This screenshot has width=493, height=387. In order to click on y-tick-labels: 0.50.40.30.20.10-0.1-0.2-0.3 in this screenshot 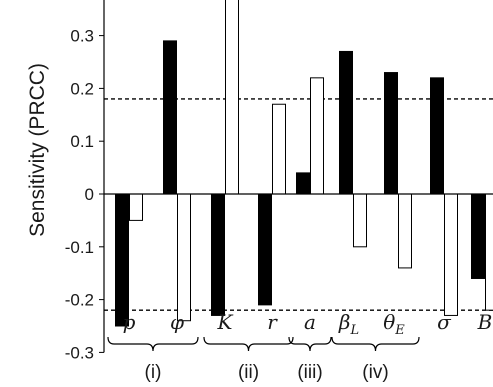, I will do `click(79, 195)`.